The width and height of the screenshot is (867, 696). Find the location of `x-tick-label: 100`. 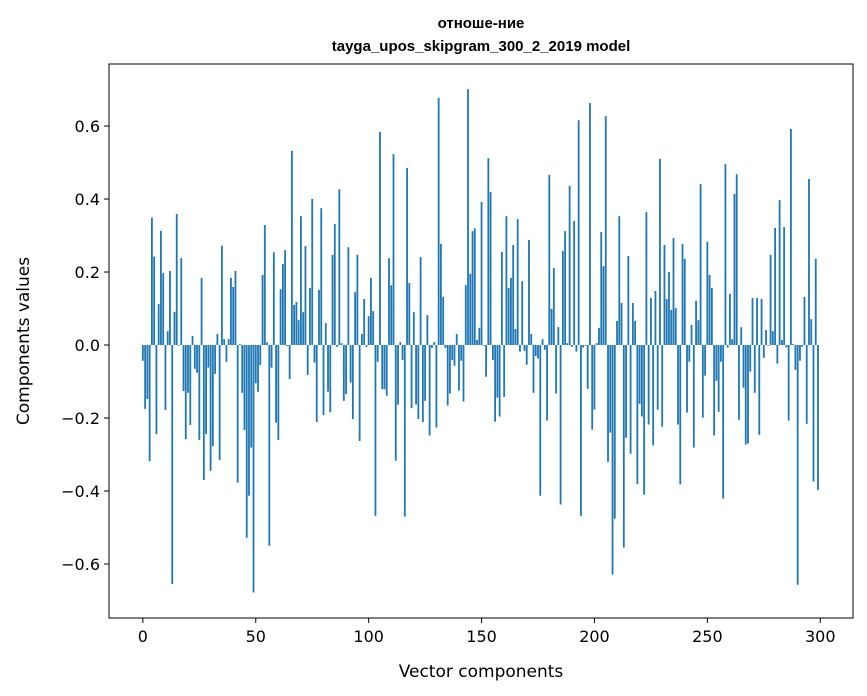

x-tick-label: 100 is located at coordinates (368, 636).